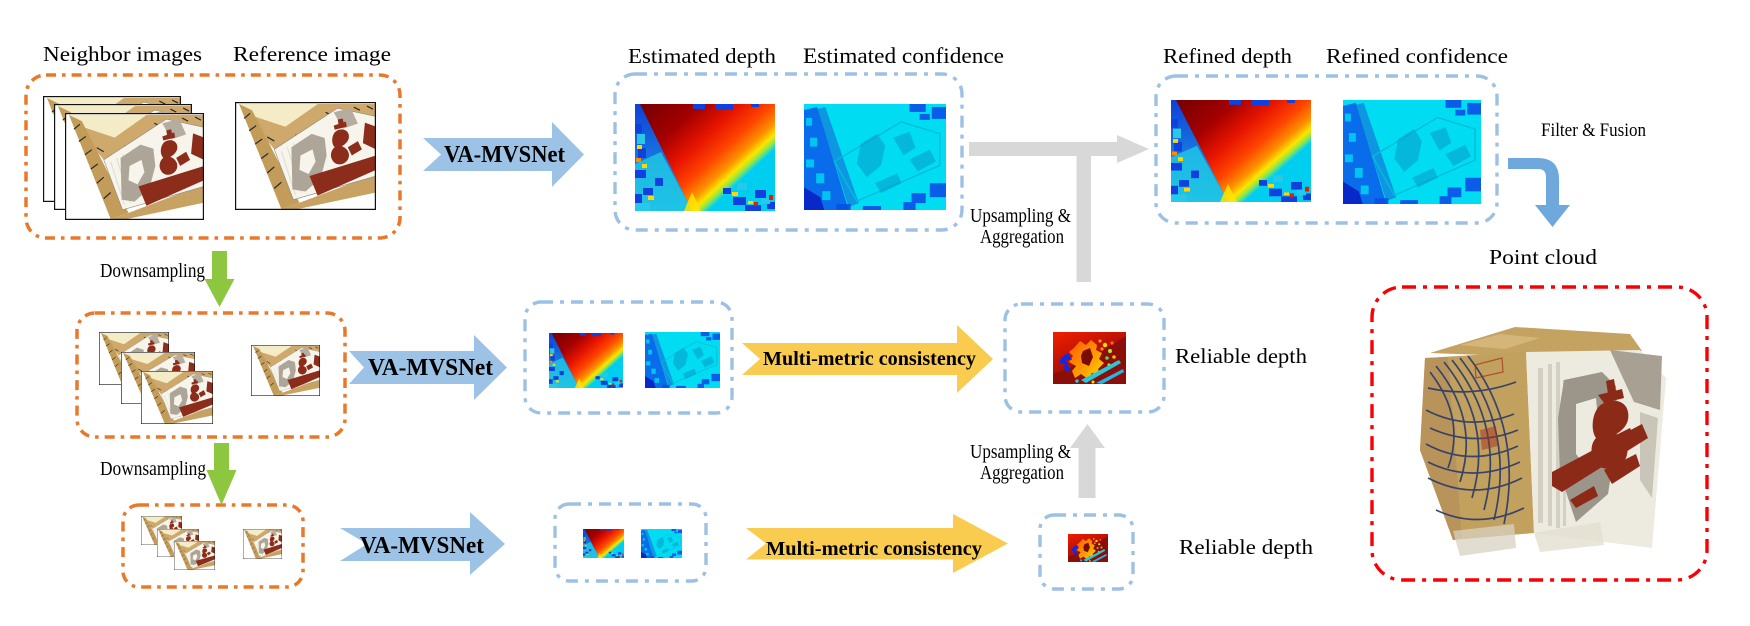  What do you see at coordinates (312, 54) in the screenshot?
I see `svg-text: Reference image` at bounding box center [312, 54].